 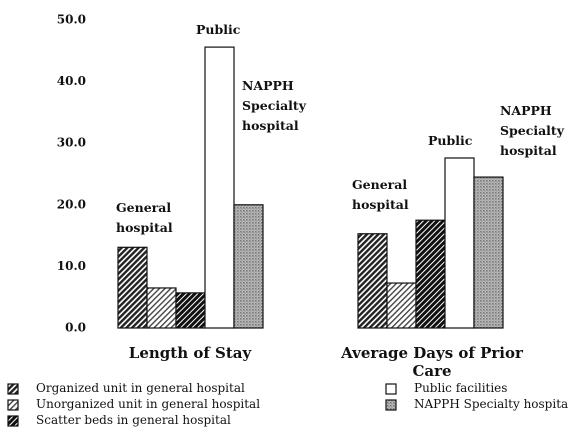 I want to click on y-tick-label: 40.0, so click(x=71, y=81).